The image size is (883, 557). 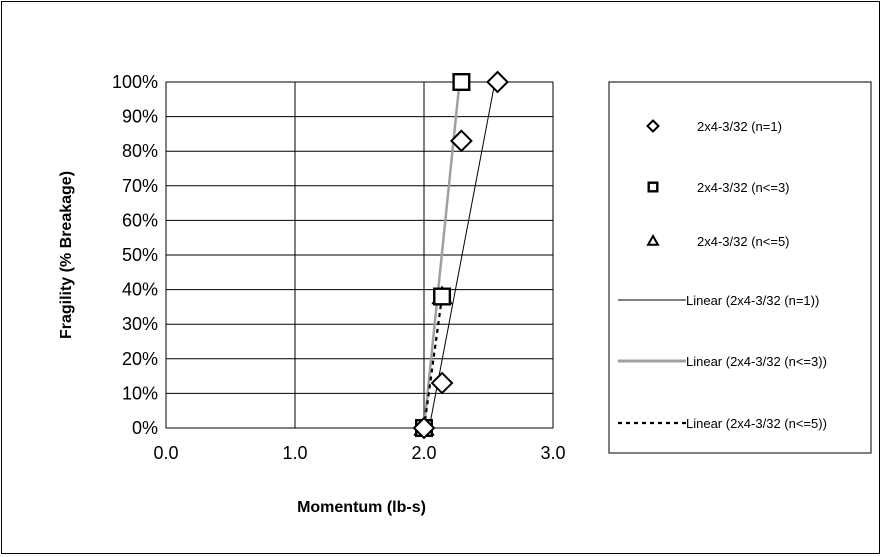 I want to click on y-tick-label: 70%, so click(x=140, y=186).